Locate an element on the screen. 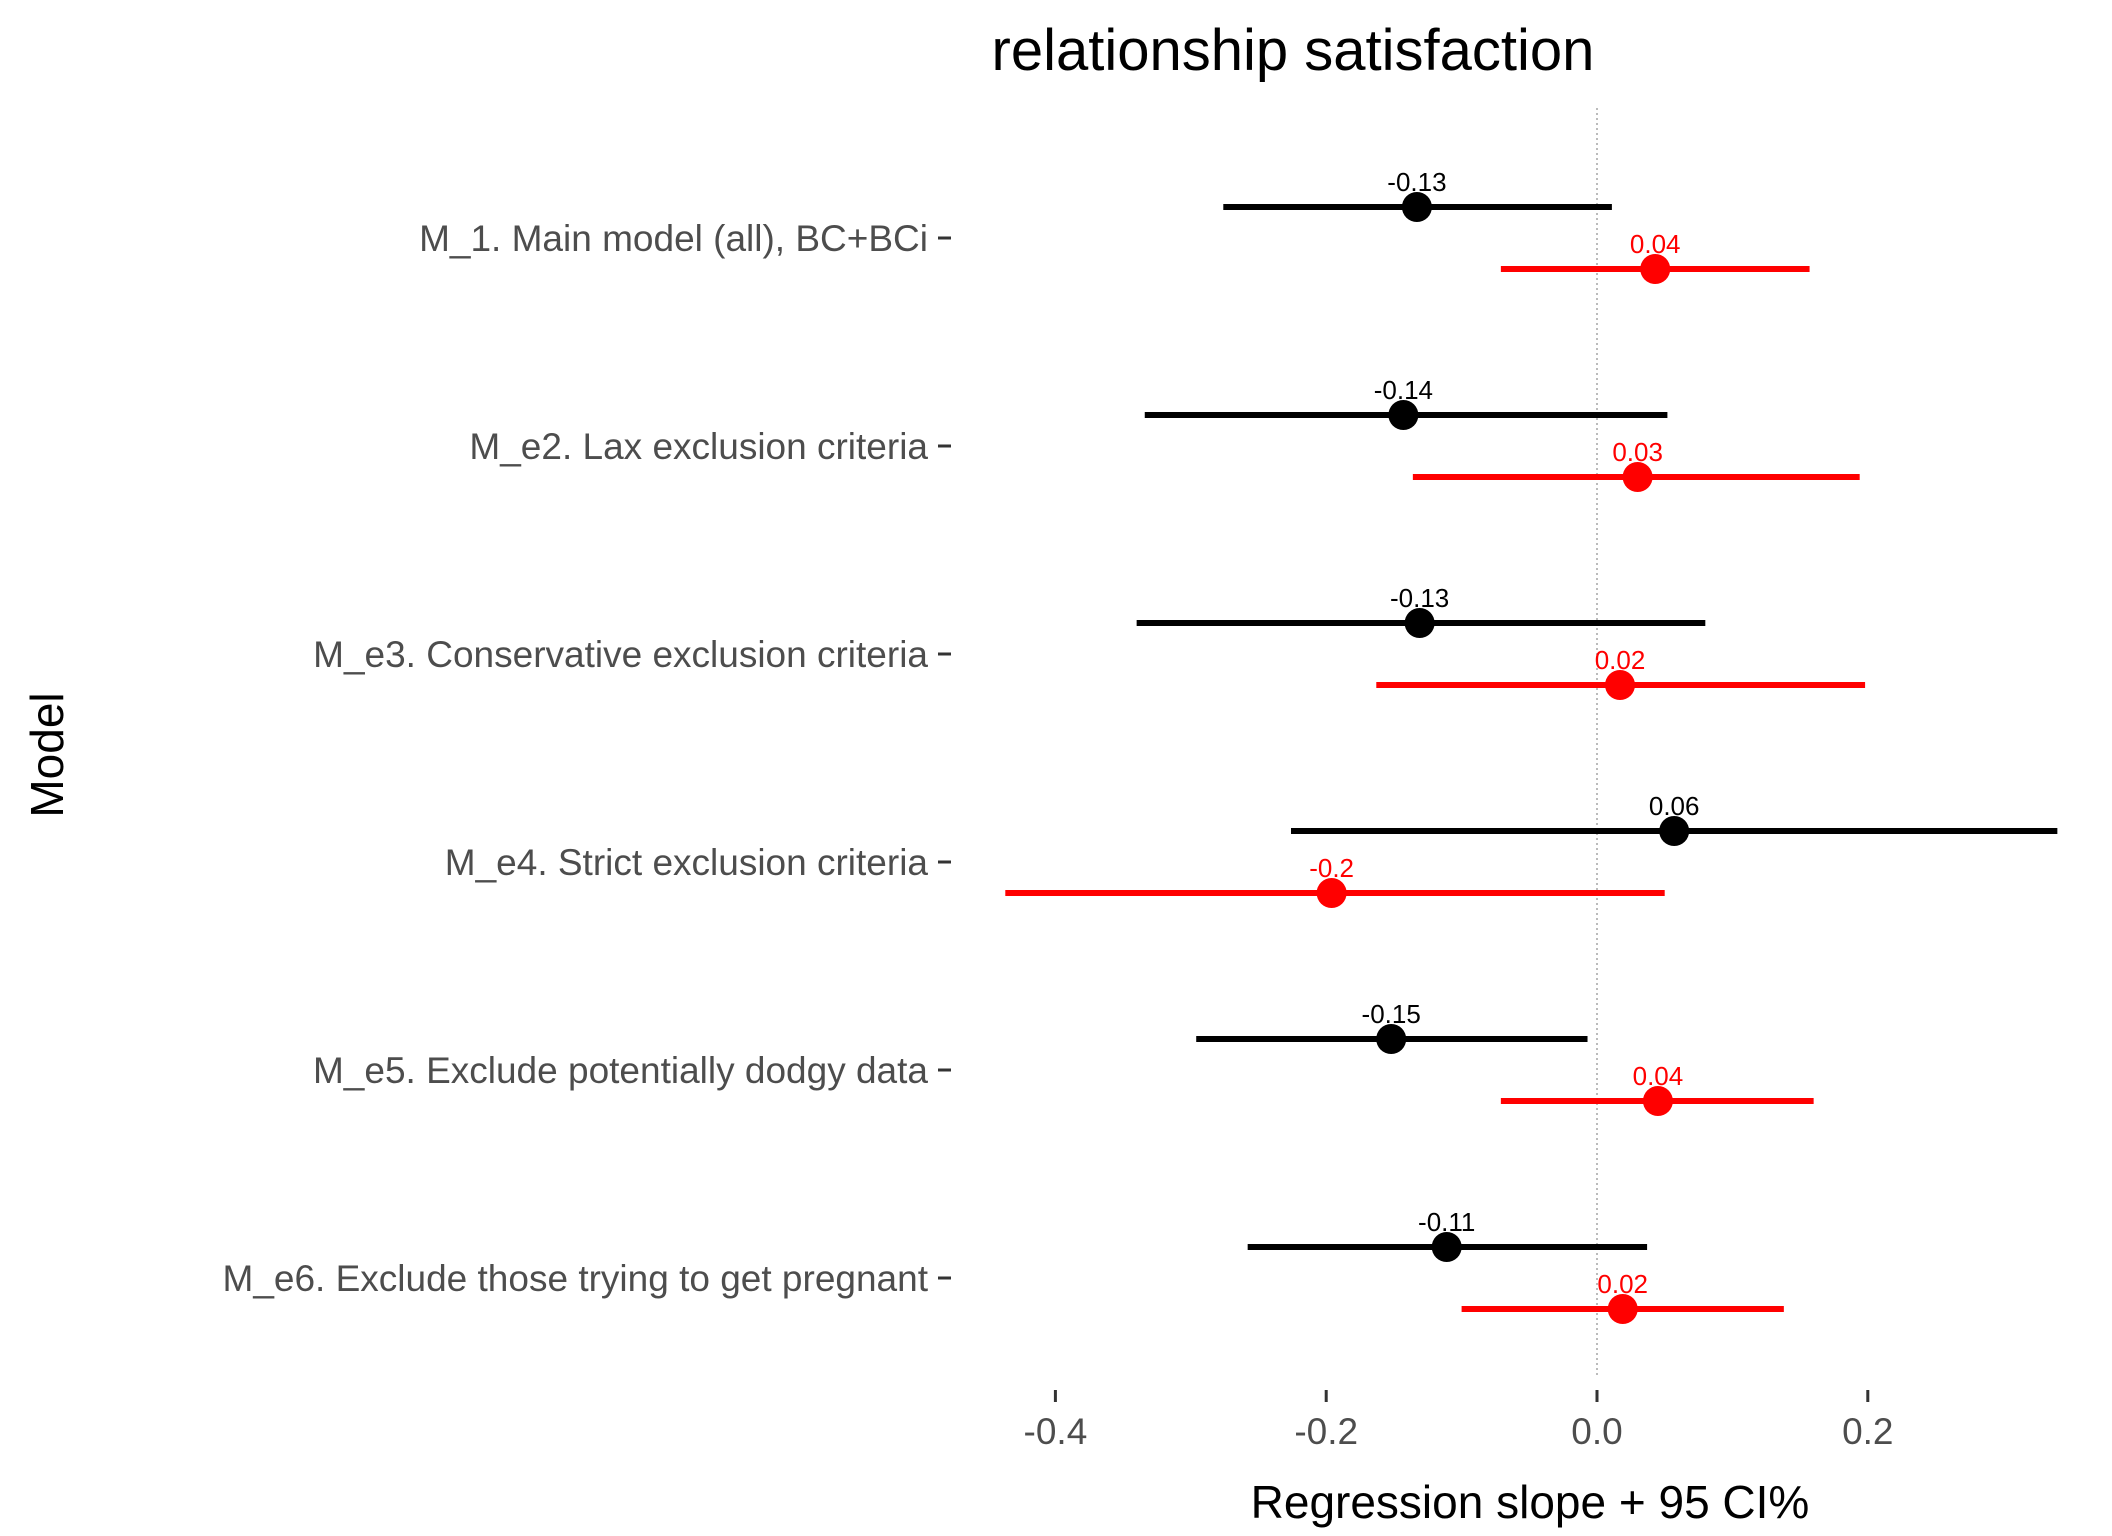 This screenshot has height=1536, width=2112. x-axis-ticks: -0.4 -0.2 0.0 0.2 is located at coordinates (1459, 1421).